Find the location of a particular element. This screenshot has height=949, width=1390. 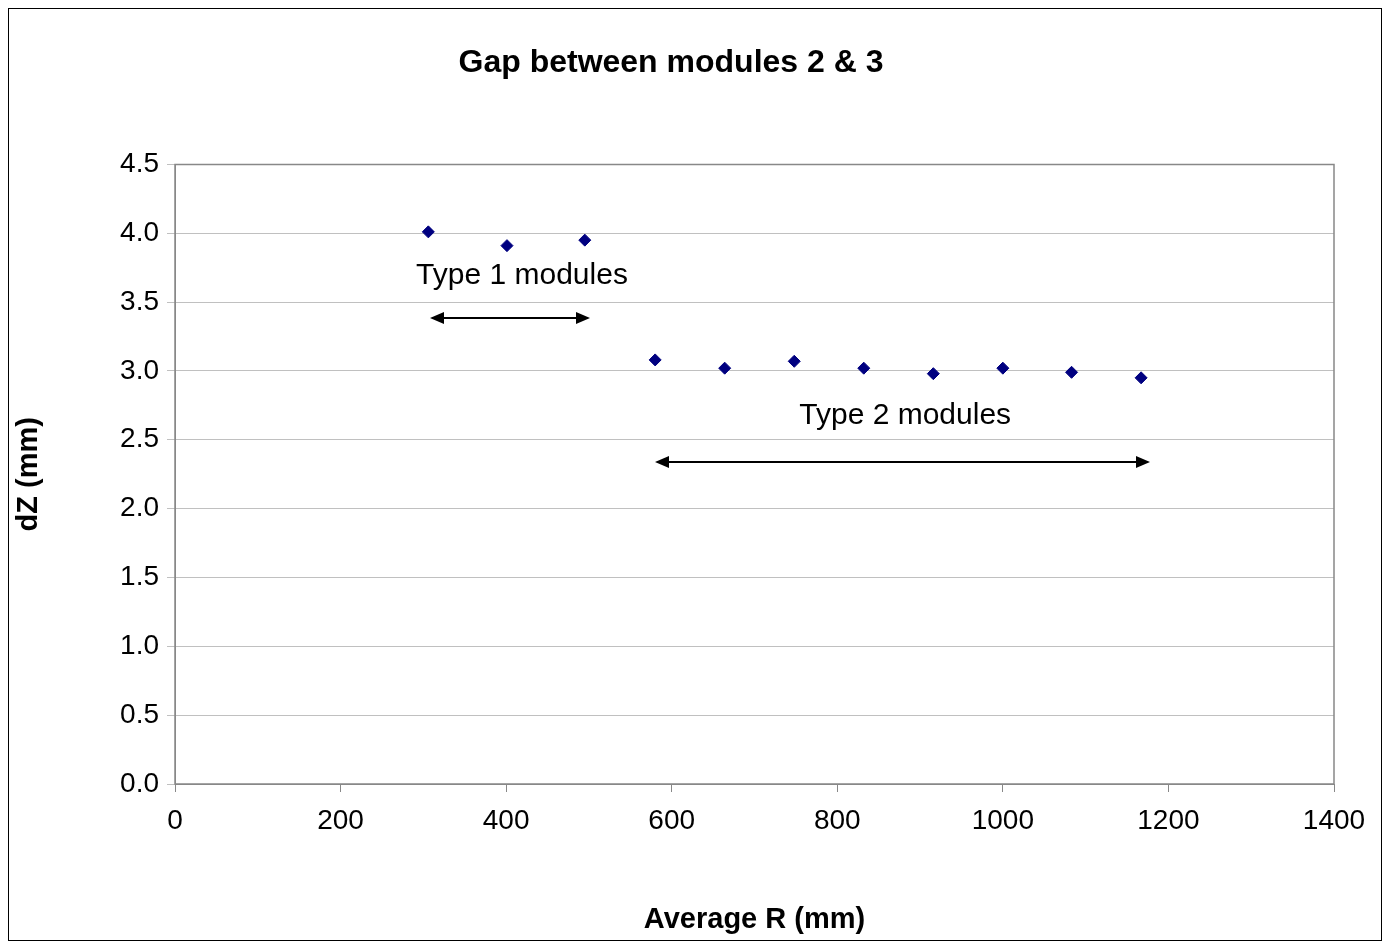

y-axis-title: dZ (mm) is located at coordinates (27, 474).